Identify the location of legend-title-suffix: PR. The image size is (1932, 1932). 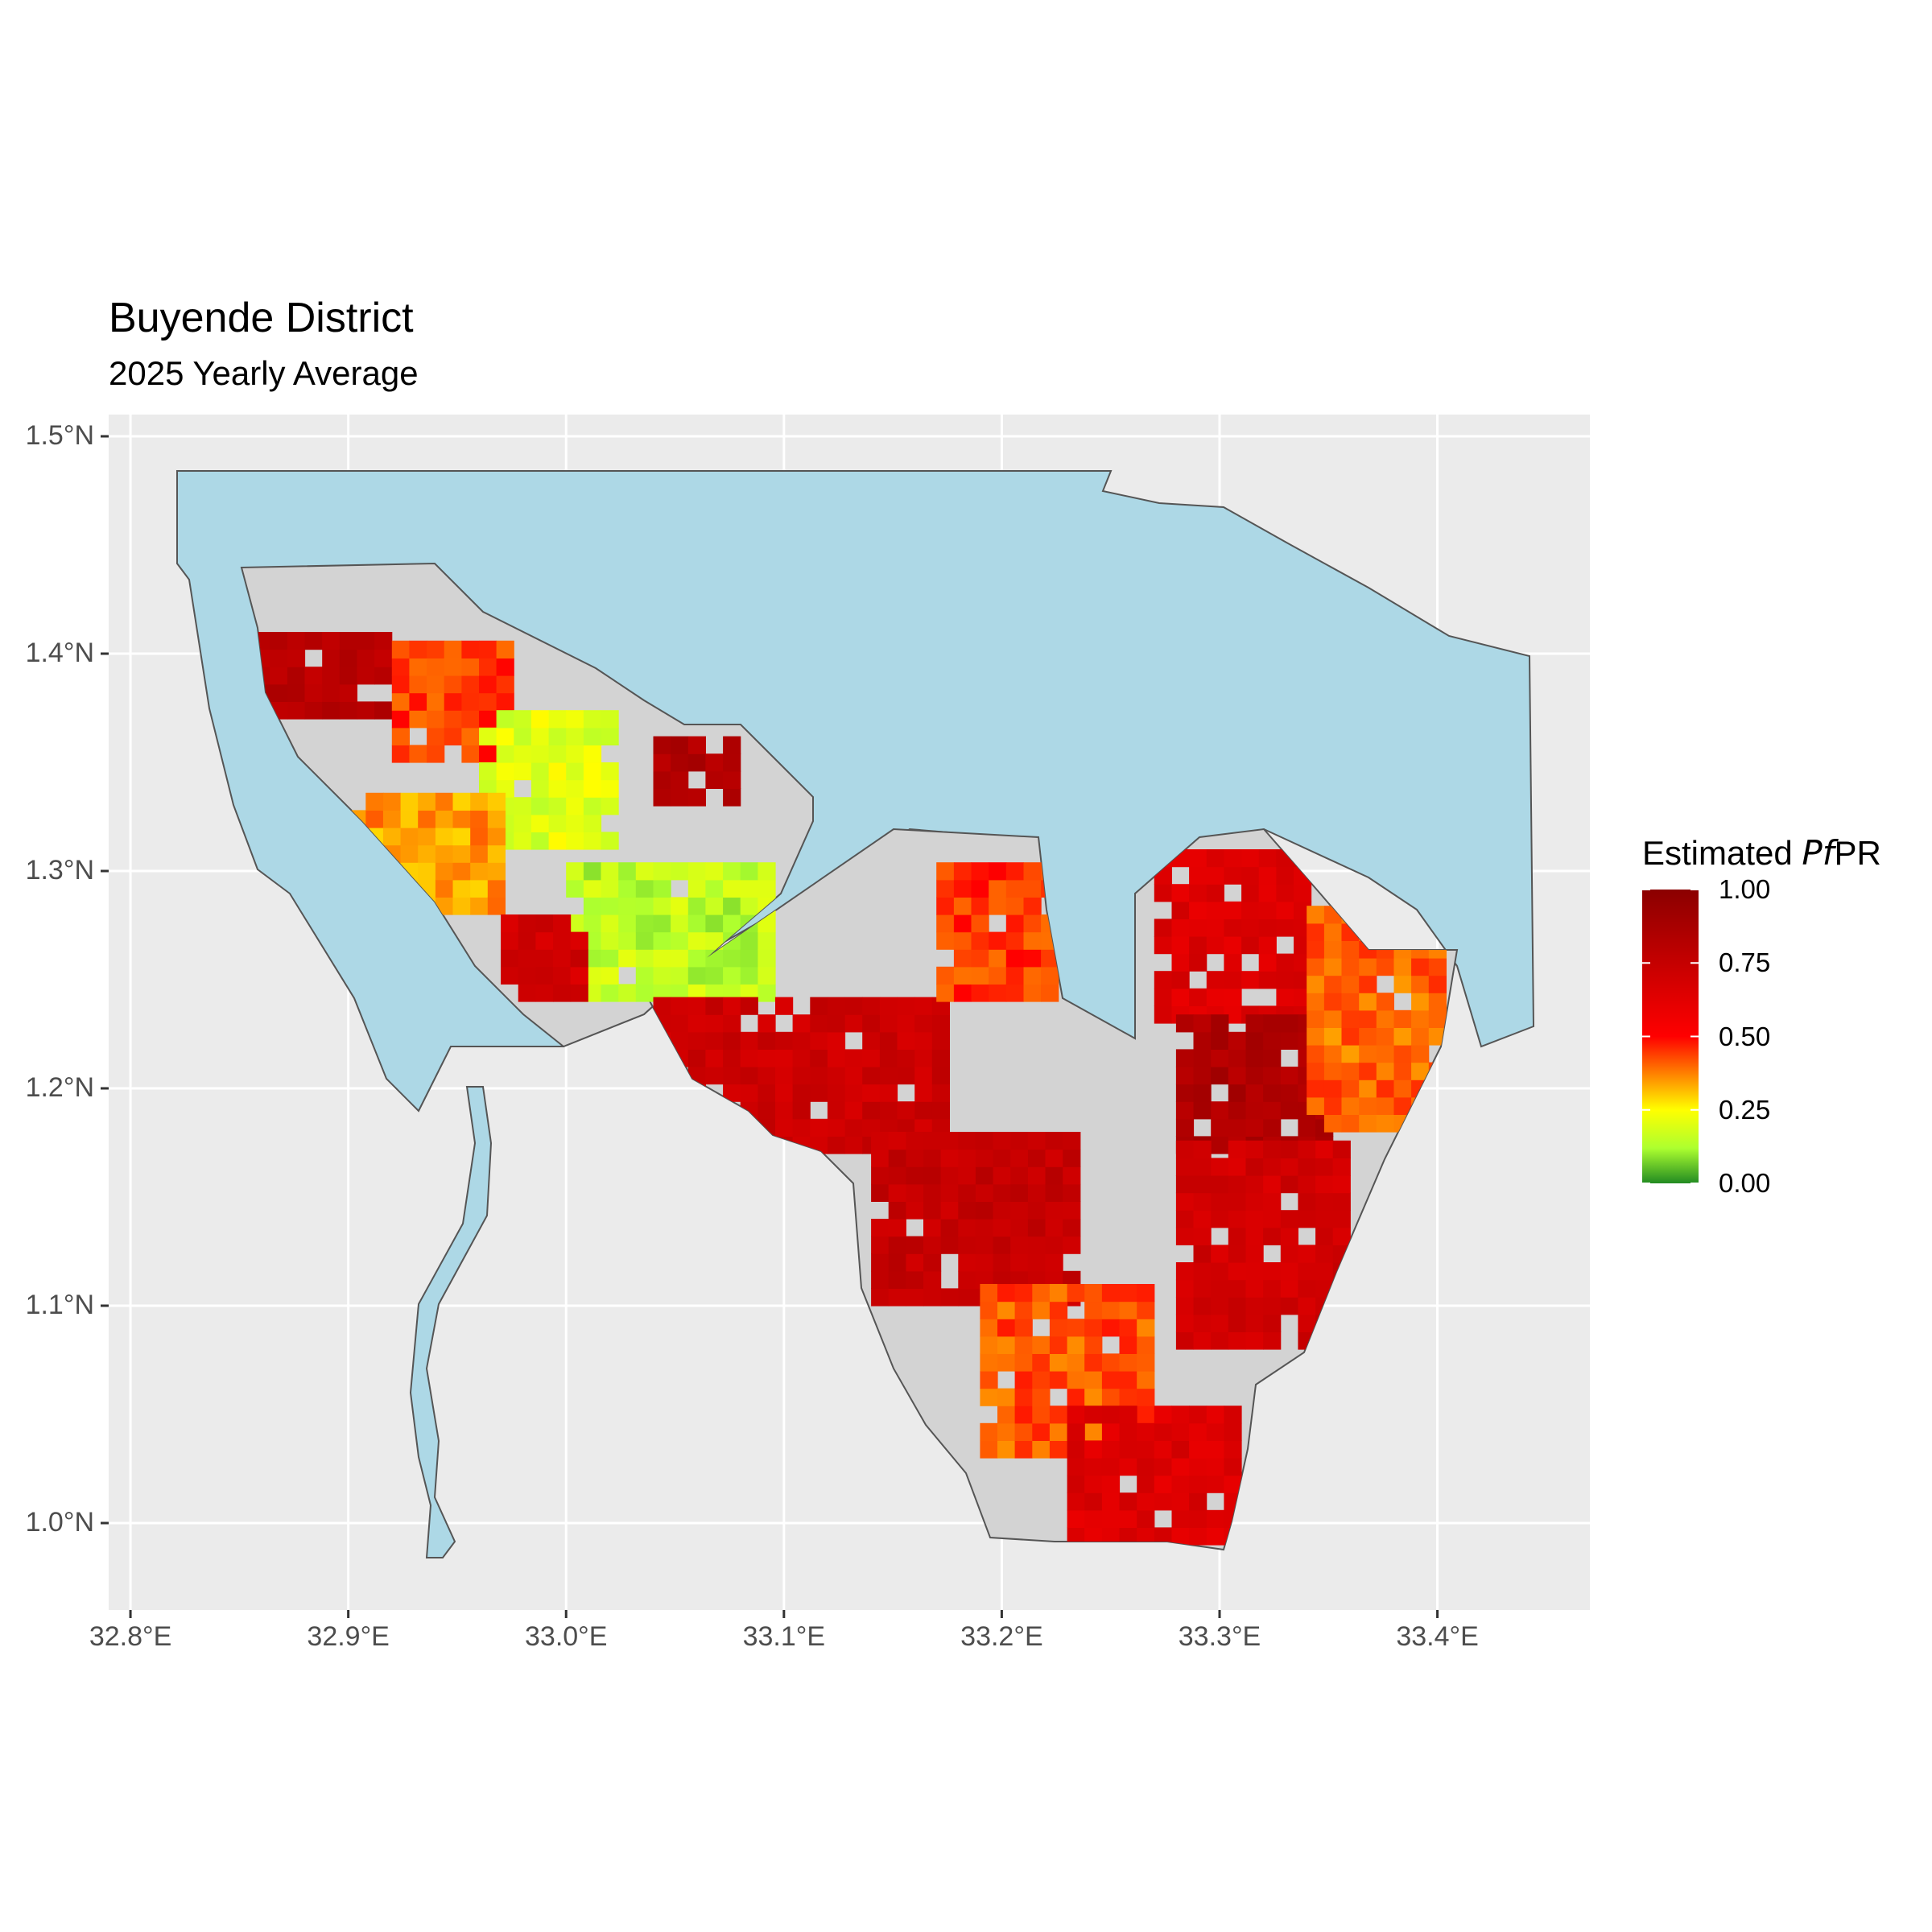
(1857, 853).